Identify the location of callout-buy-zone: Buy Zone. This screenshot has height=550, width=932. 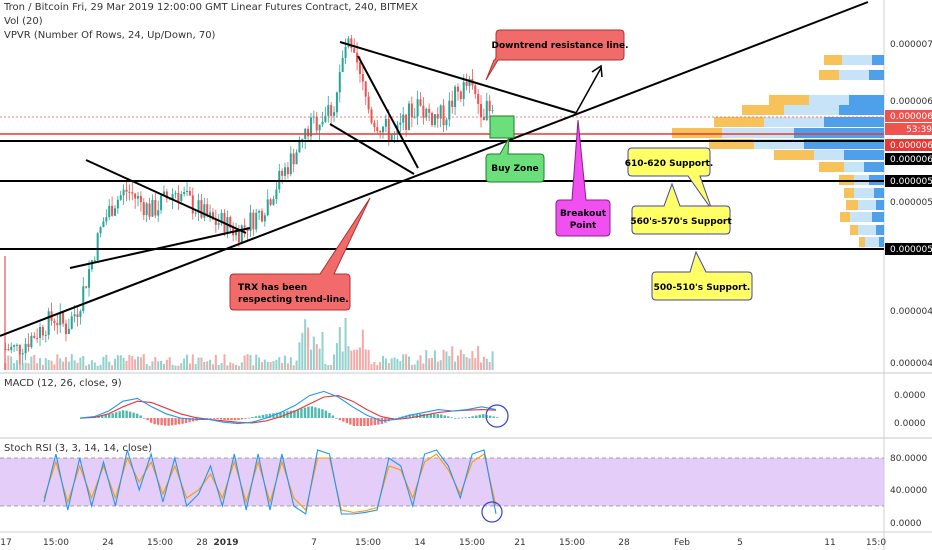
(515, 160).